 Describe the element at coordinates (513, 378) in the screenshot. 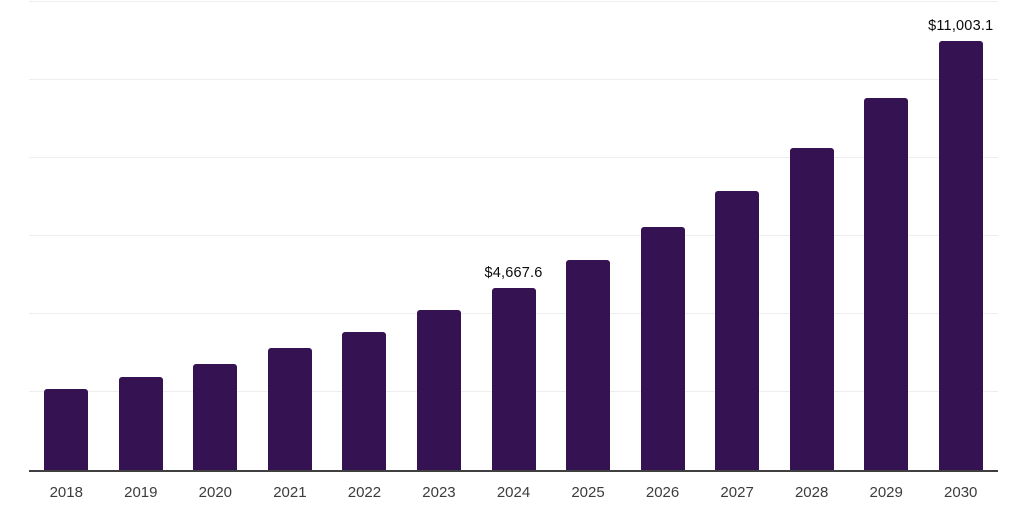

I see `bar-2024` at that location.